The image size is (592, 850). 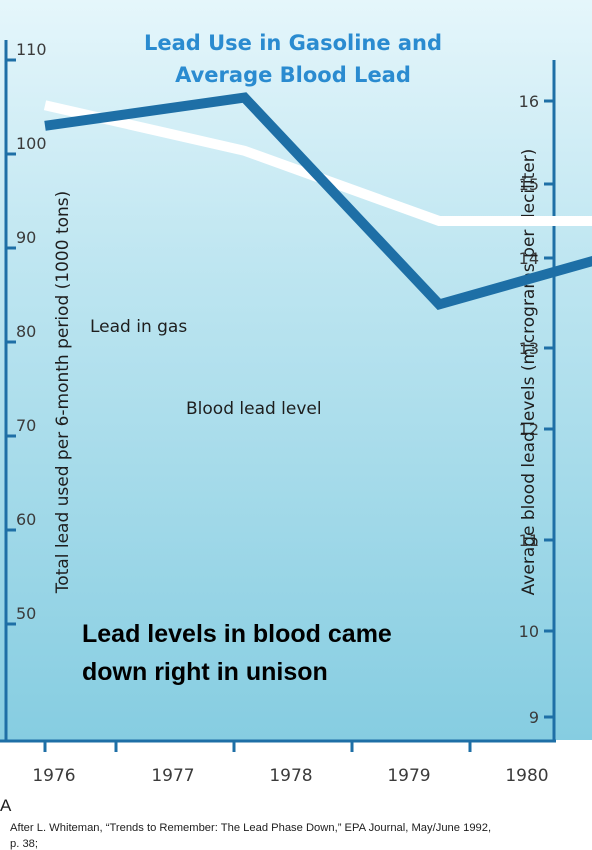 What do you see at coordinates (293, 43) in the screenshot?
I see `chart-title-line-1: Lead Use in Gasoline and` at bounding box center [293, 43].